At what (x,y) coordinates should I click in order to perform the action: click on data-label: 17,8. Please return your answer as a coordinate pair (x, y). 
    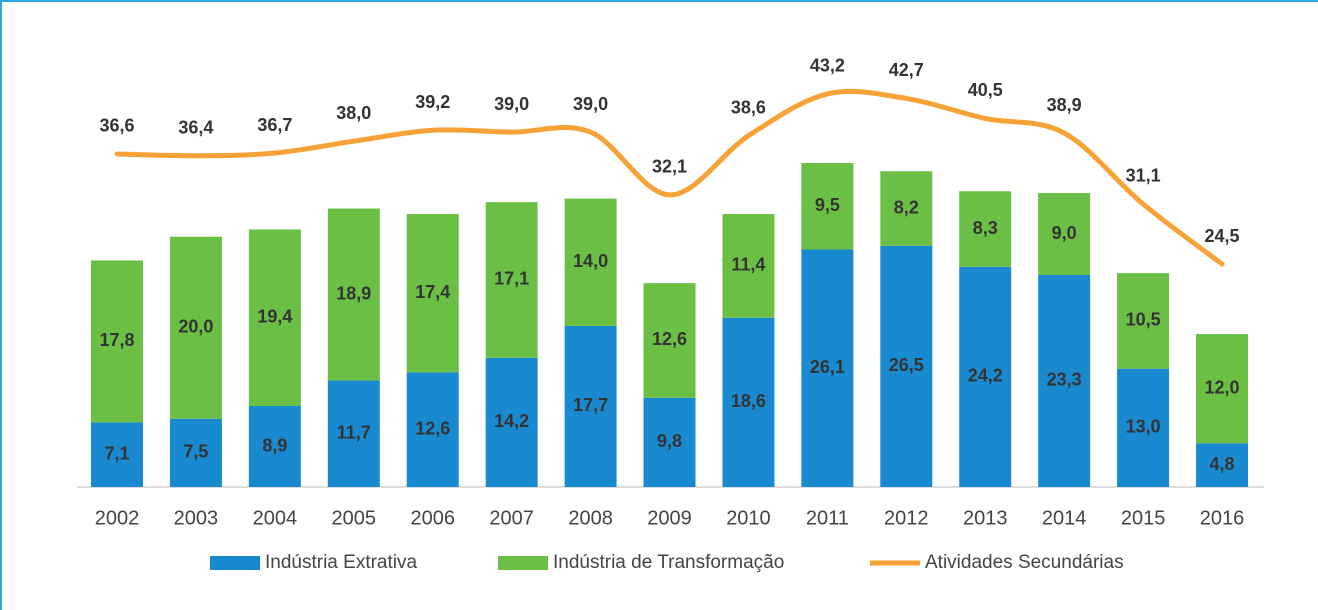
    Looking at the image, I should click on (116, 340).